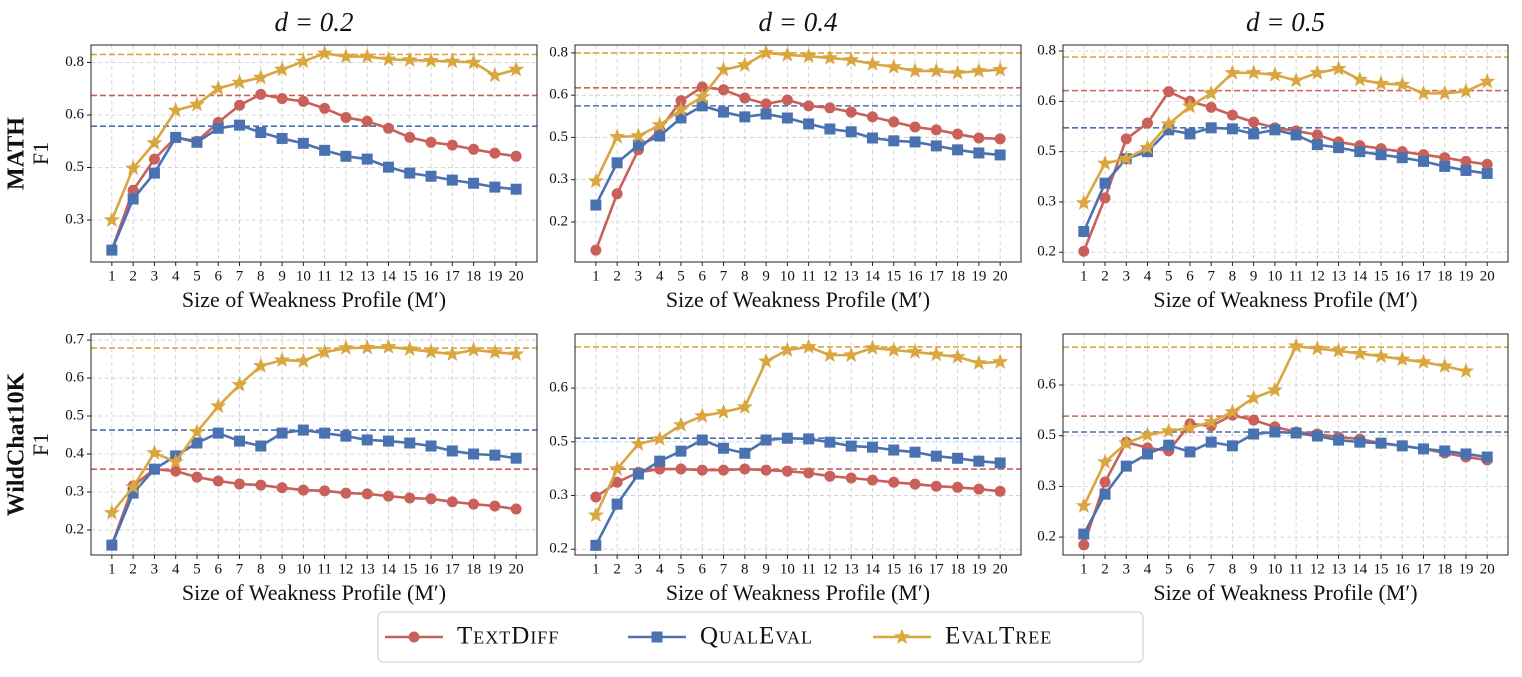 Image resolution: width=1522 pixels, height=677 pixels. Describe the element at coordinates (873, 569) in the screenshot. I see `x-tick-label: 14` at that location.